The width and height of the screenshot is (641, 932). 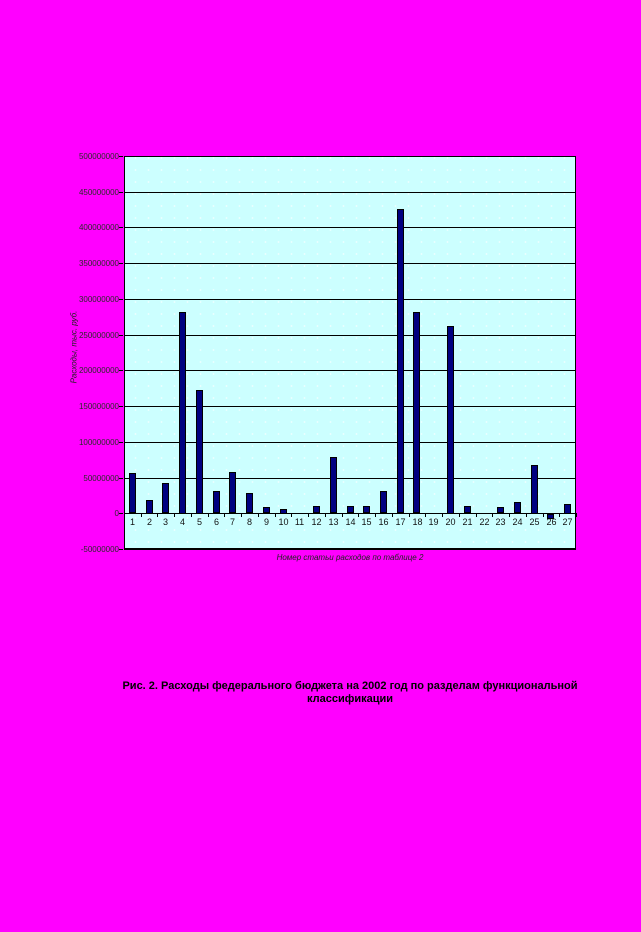 I want to click on x-axis-category-label: 19, so click(x=433, y=522).